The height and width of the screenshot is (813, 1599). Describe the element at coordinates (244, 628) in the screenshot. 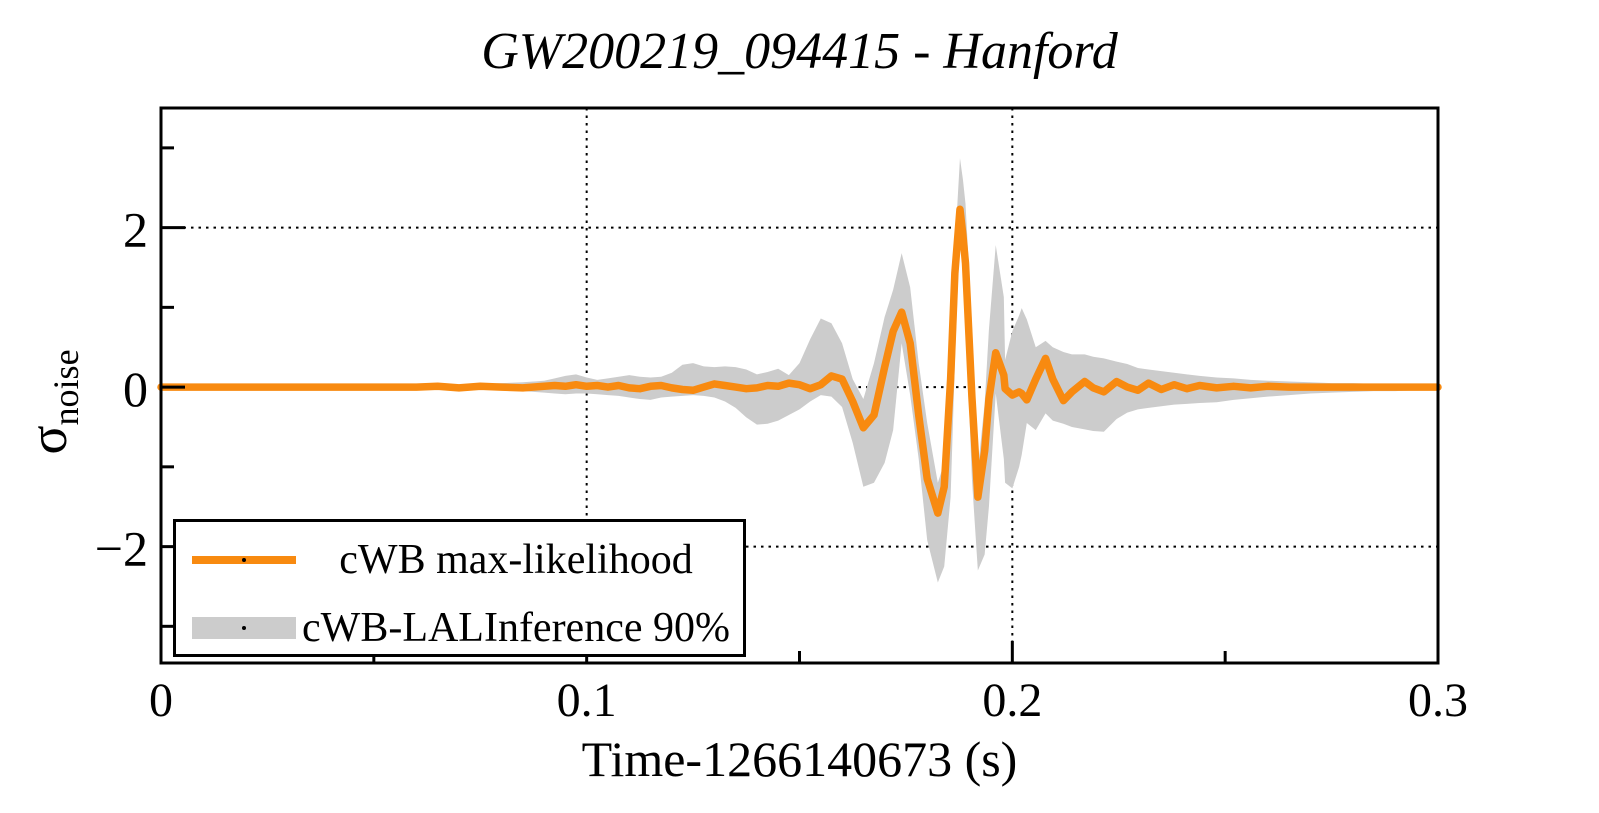

I see `legend-band-marker-dot` at that location.